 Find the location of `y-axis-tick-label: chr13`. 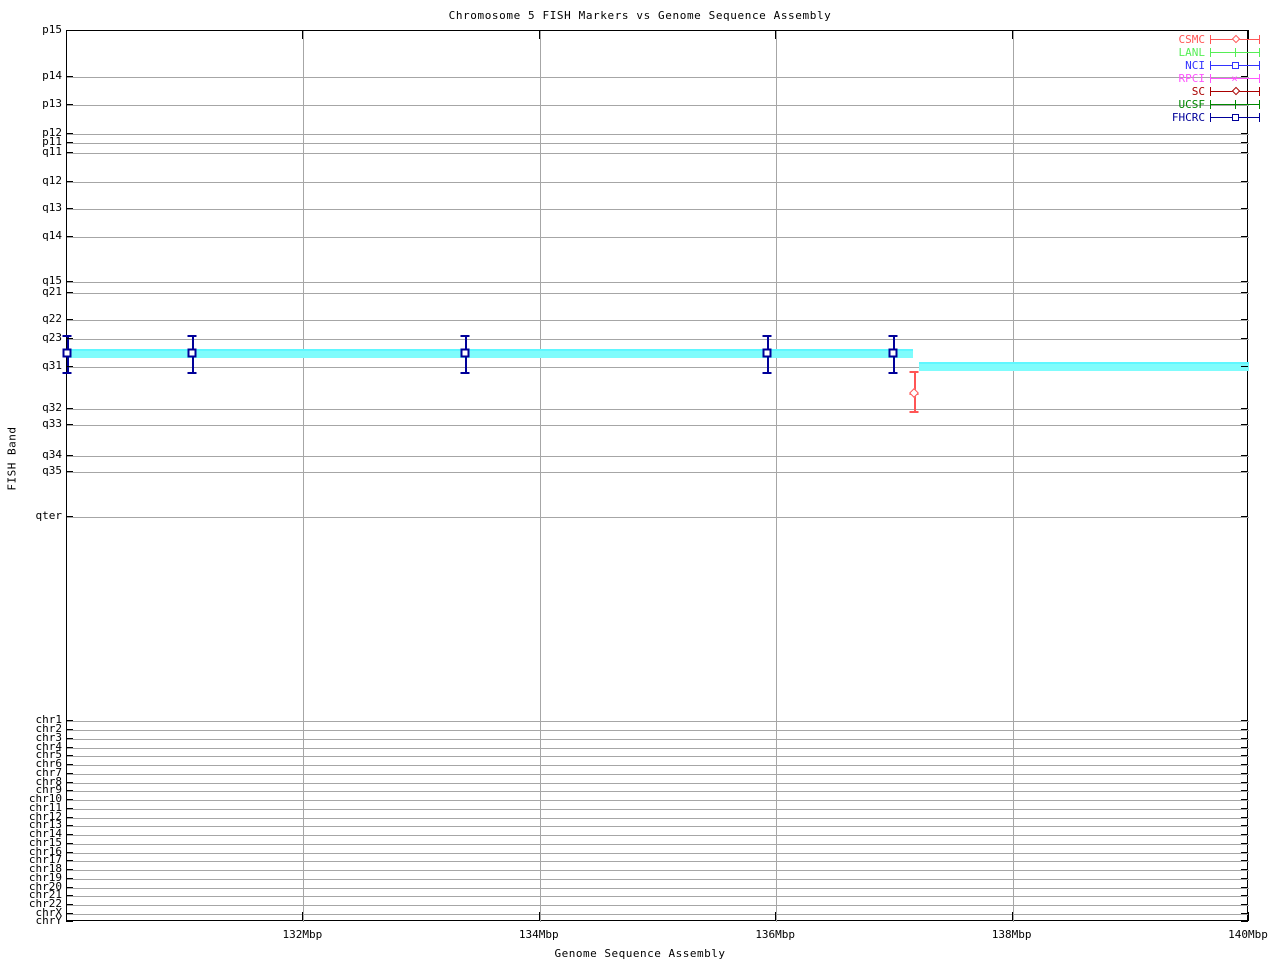

y-axis-tick-label: chr13 is located at coordinates (45, 824).